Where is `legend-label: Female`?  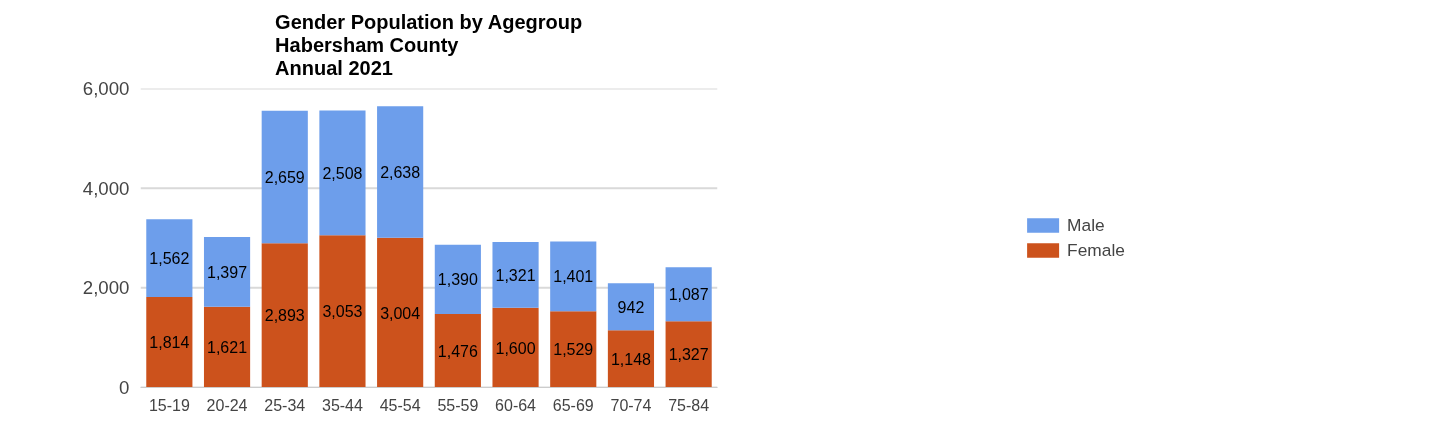
legend-label: Female is located at coordinates (1096, 250).